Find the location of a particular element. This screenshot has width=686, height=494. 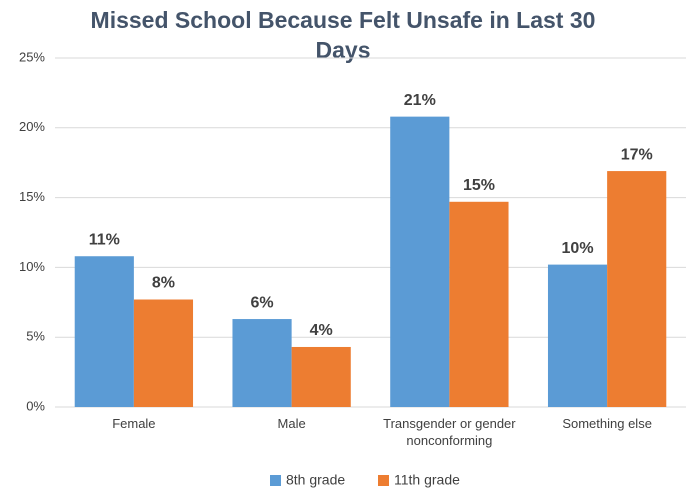

value-label: 15% is located at coordinates (479, 185).